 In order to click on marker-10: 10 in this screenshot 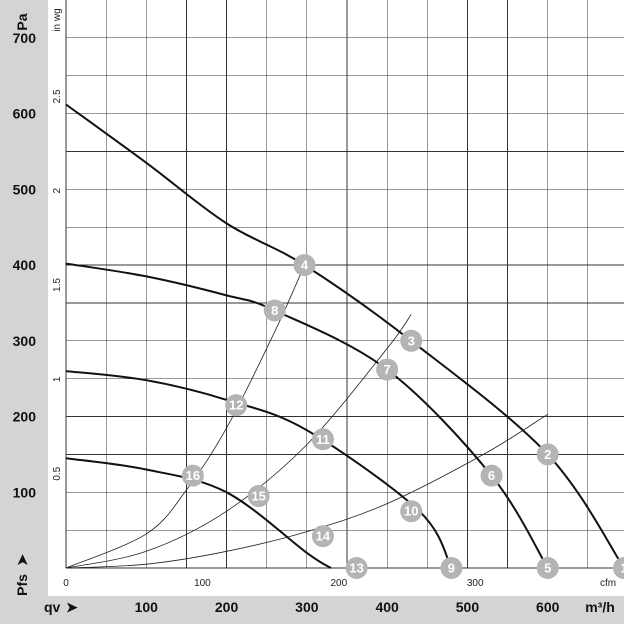, I will do `click(411, 511)`.